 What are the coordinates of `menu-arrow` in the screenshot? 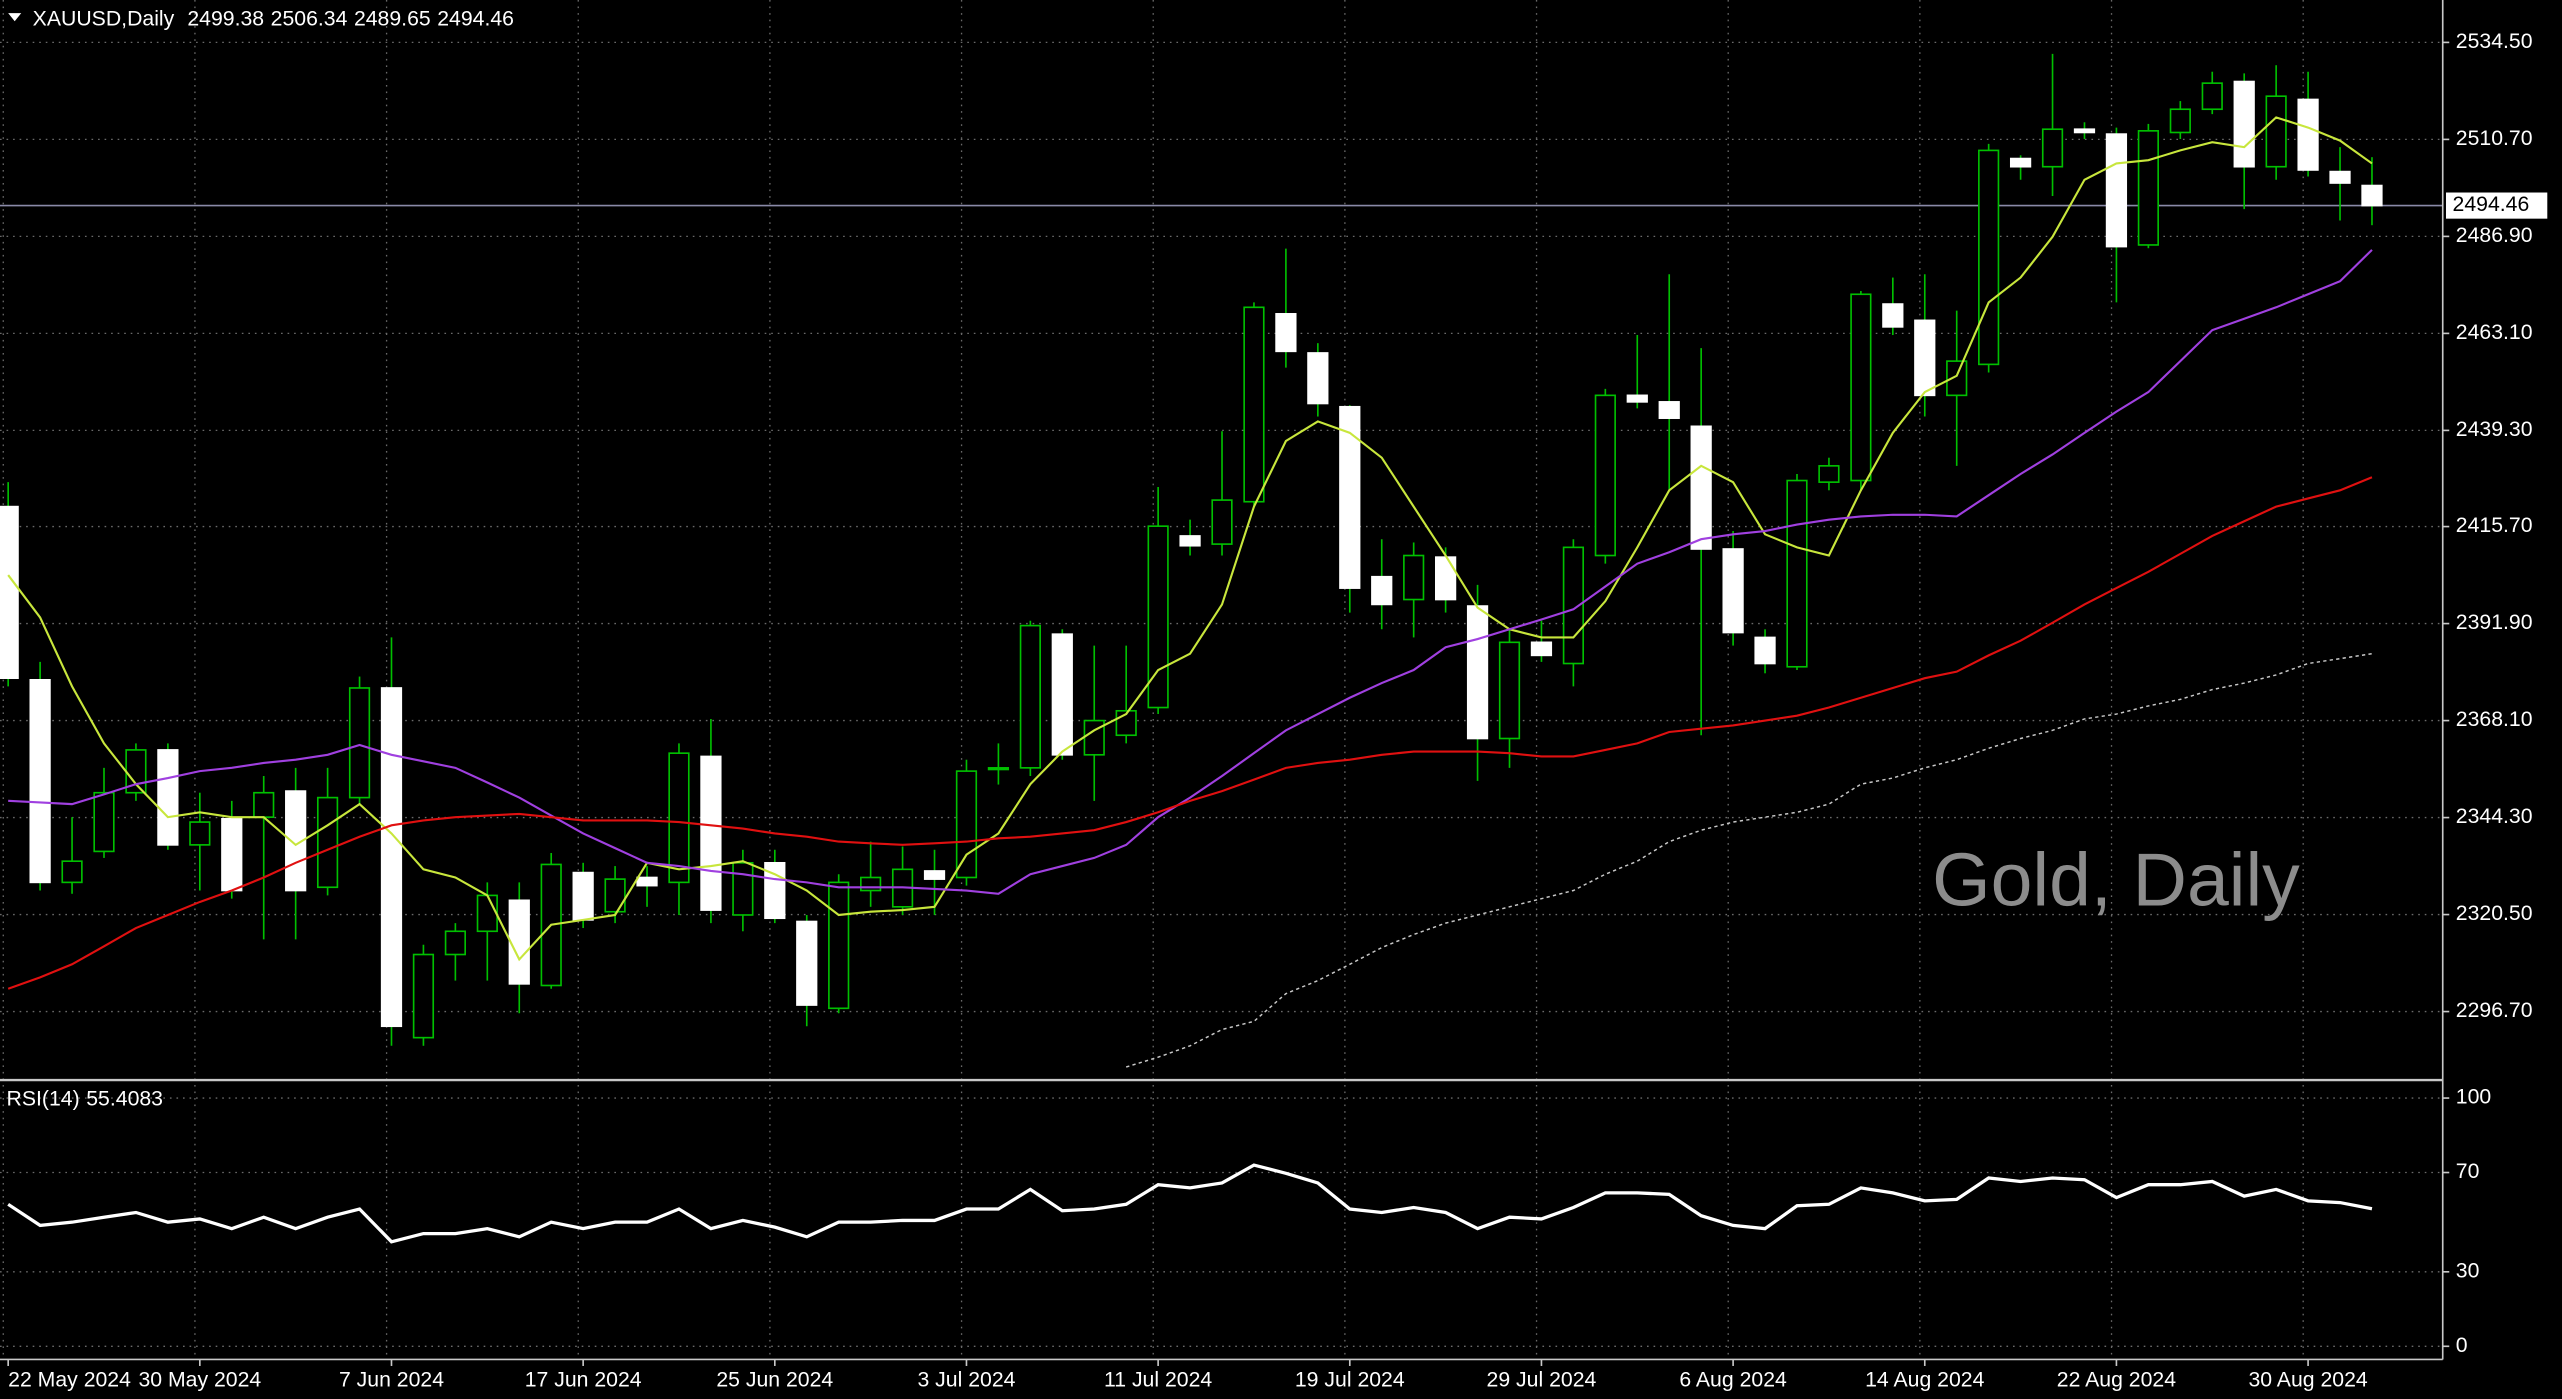 It's located at (15, 17).